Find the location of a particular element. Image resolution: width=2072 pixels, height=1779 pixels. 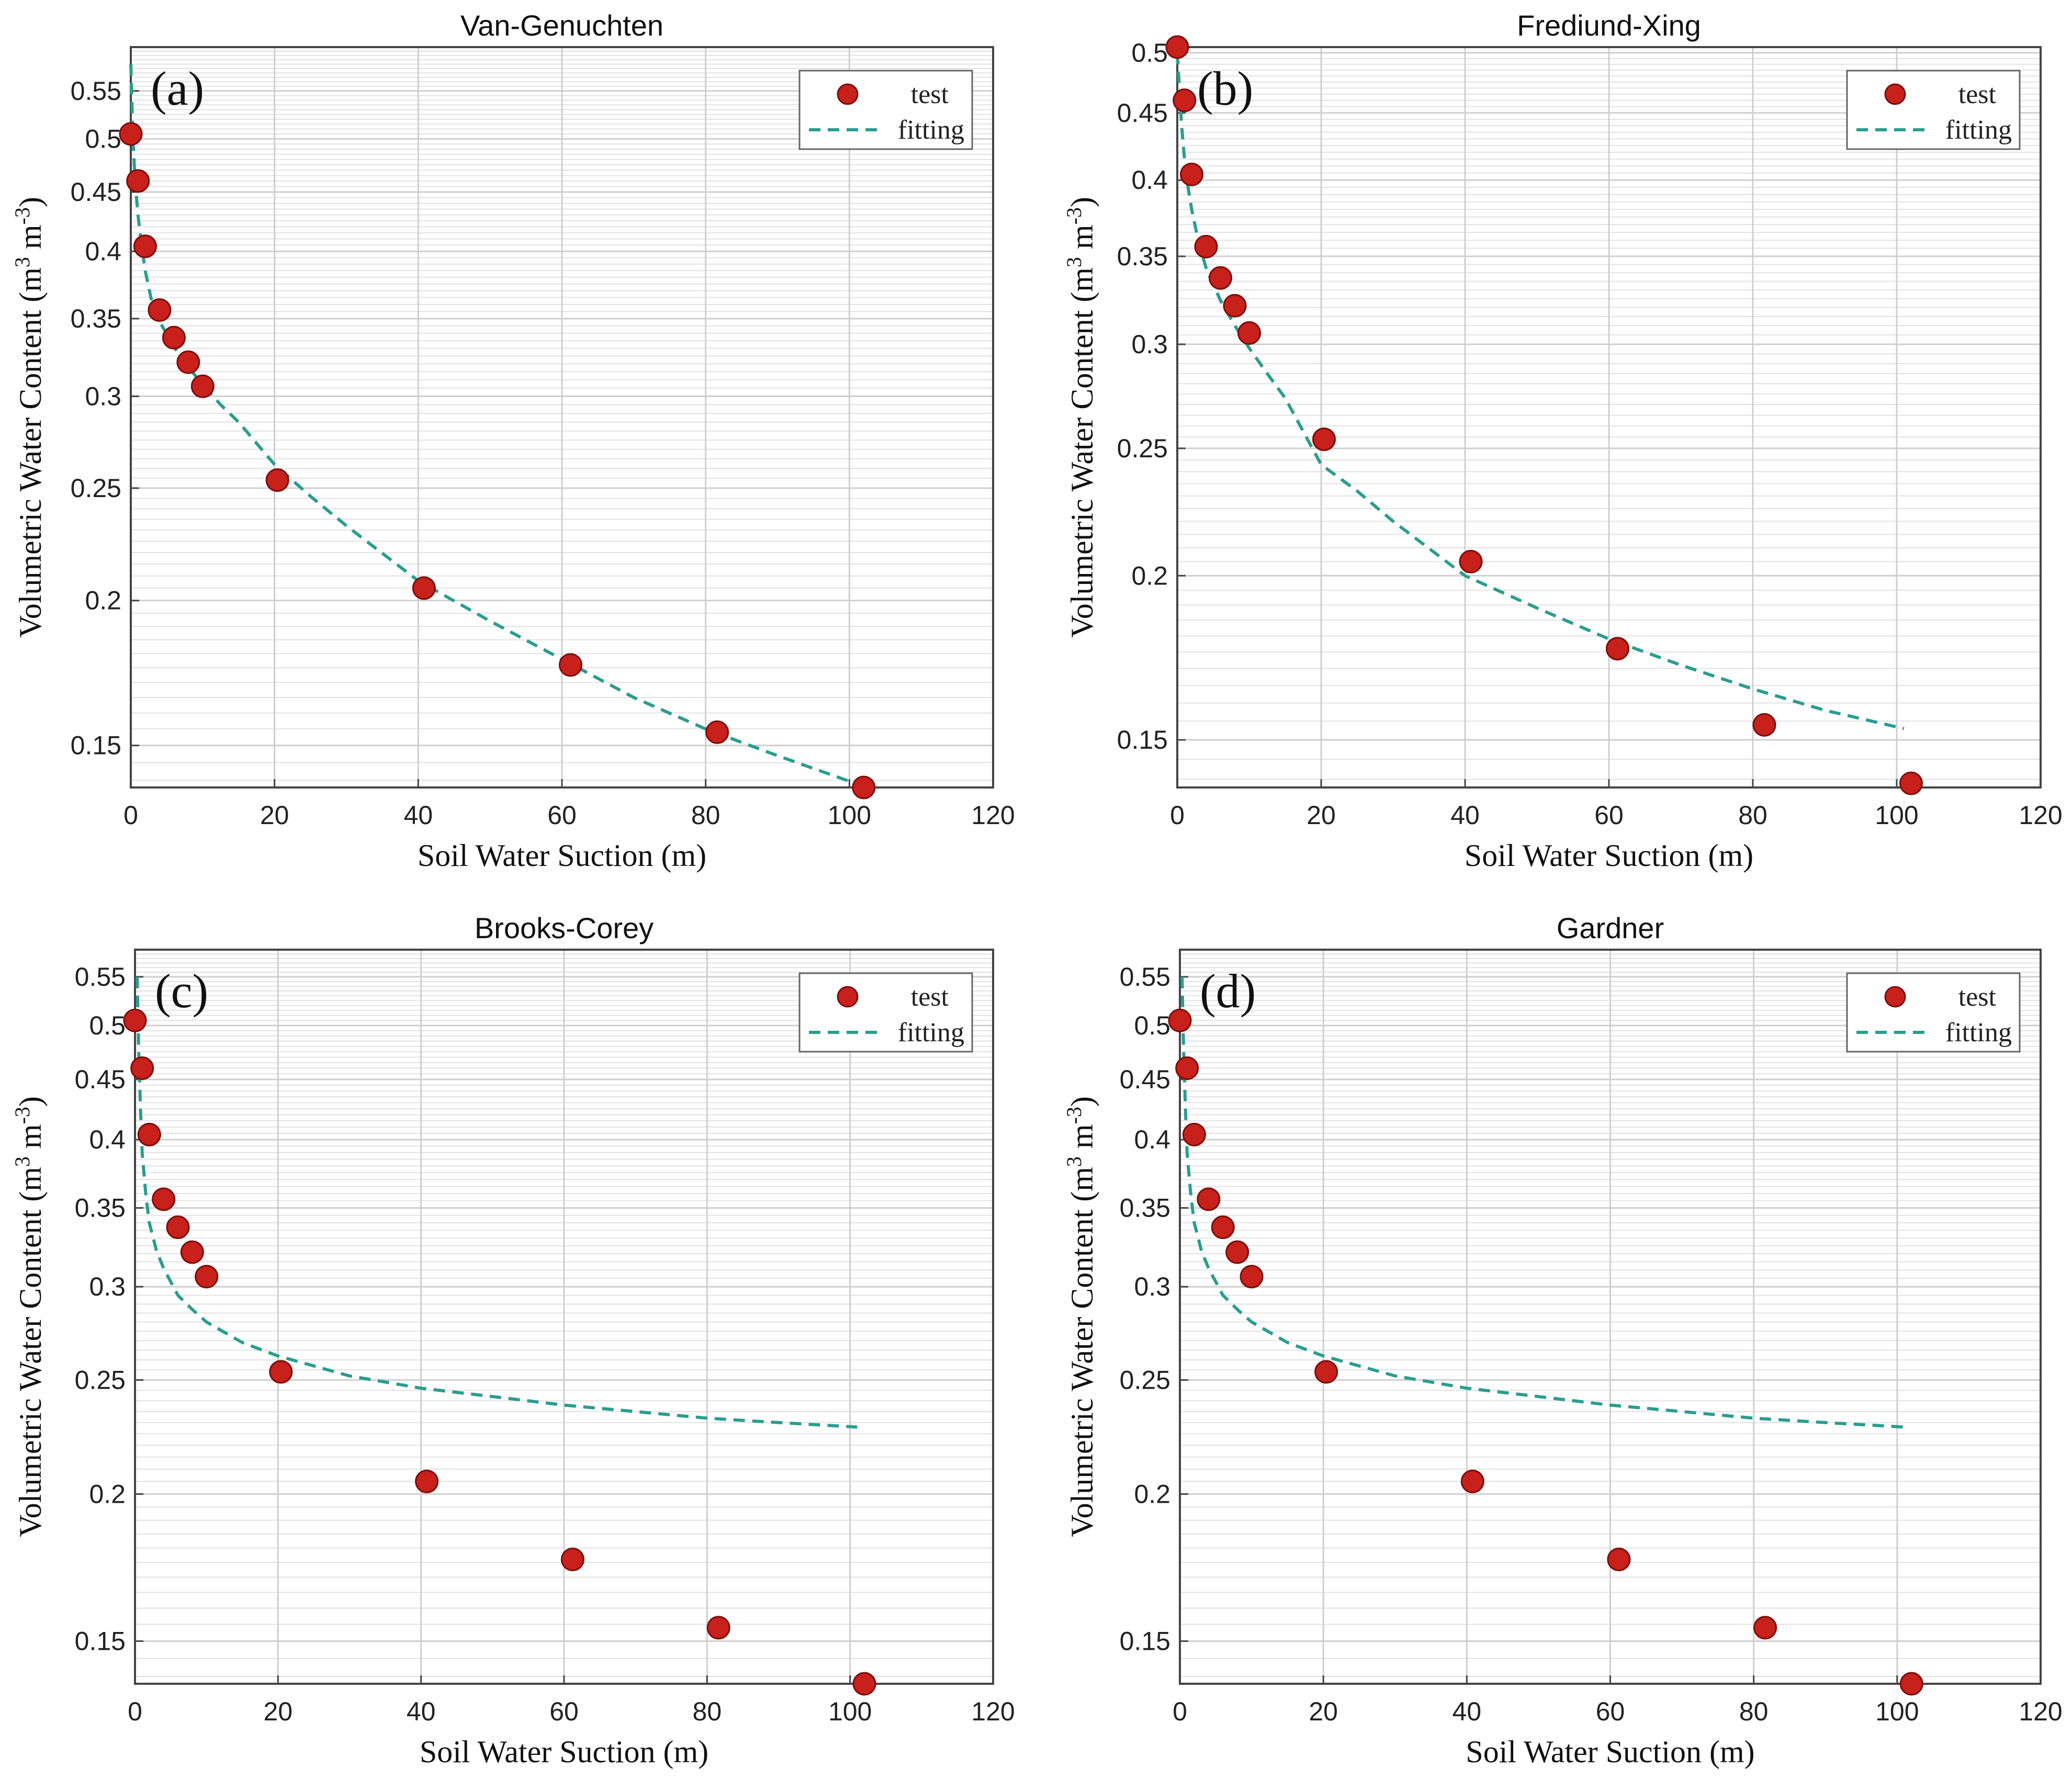

x-tick-label: 60 is located at coordinates (562, 815).